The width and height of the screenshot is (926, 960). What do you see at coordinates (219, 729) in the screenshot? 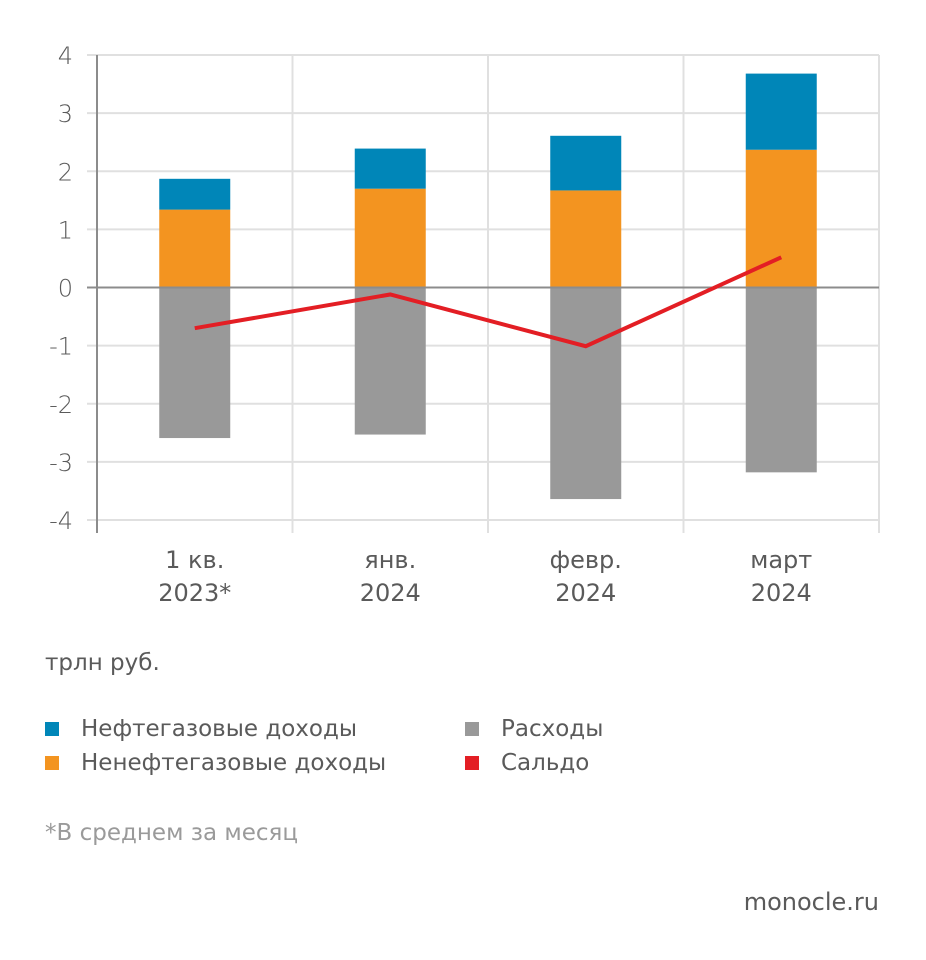
I see `legend-label: Нефтегазовые доходы` at bounding box center [219, 729].